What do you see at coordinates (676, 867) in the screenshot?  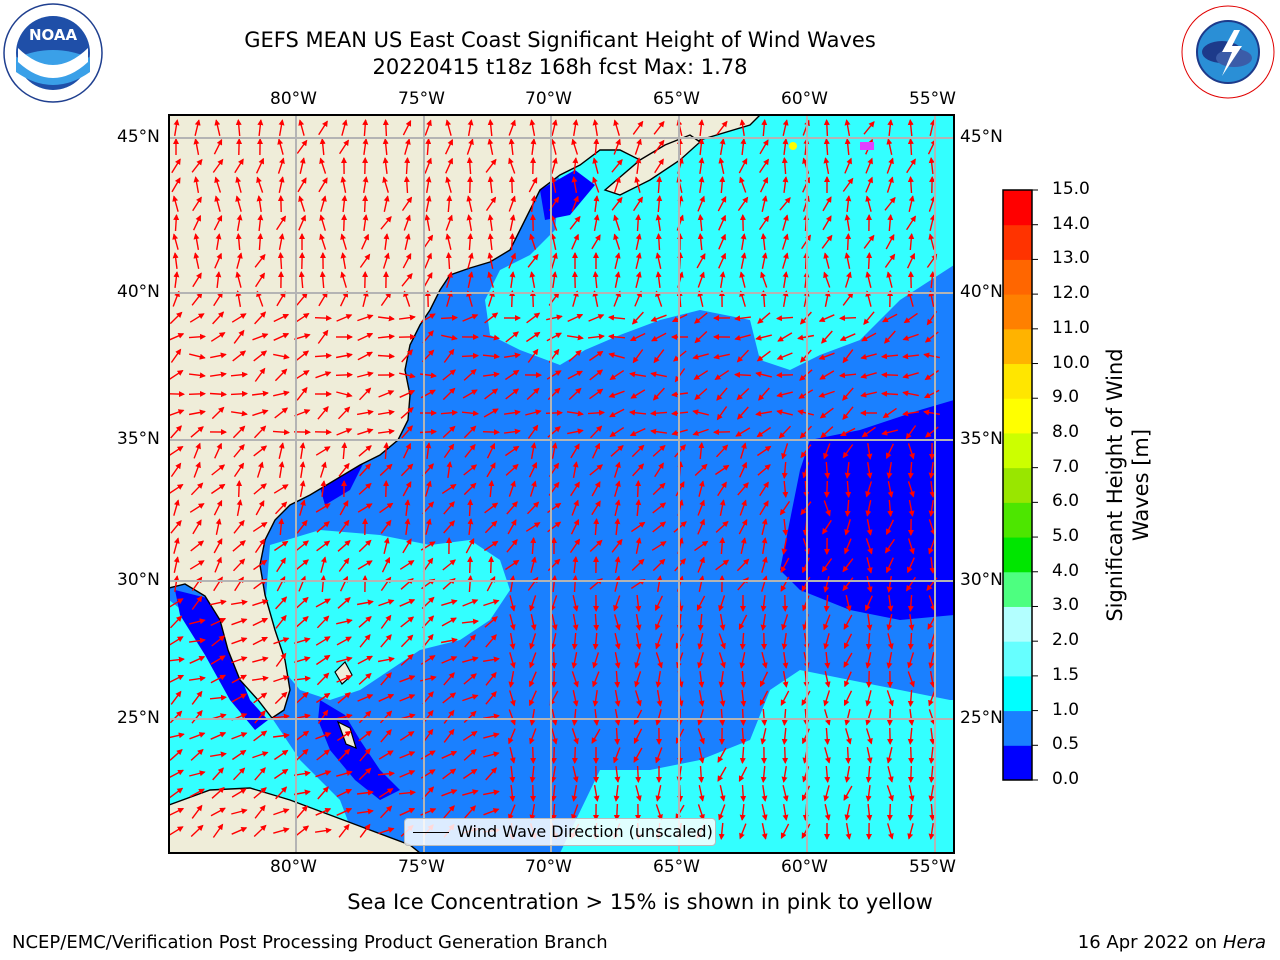 I see `lon-label-bottom-65w: 65°W` at bounding box center [676, 867].